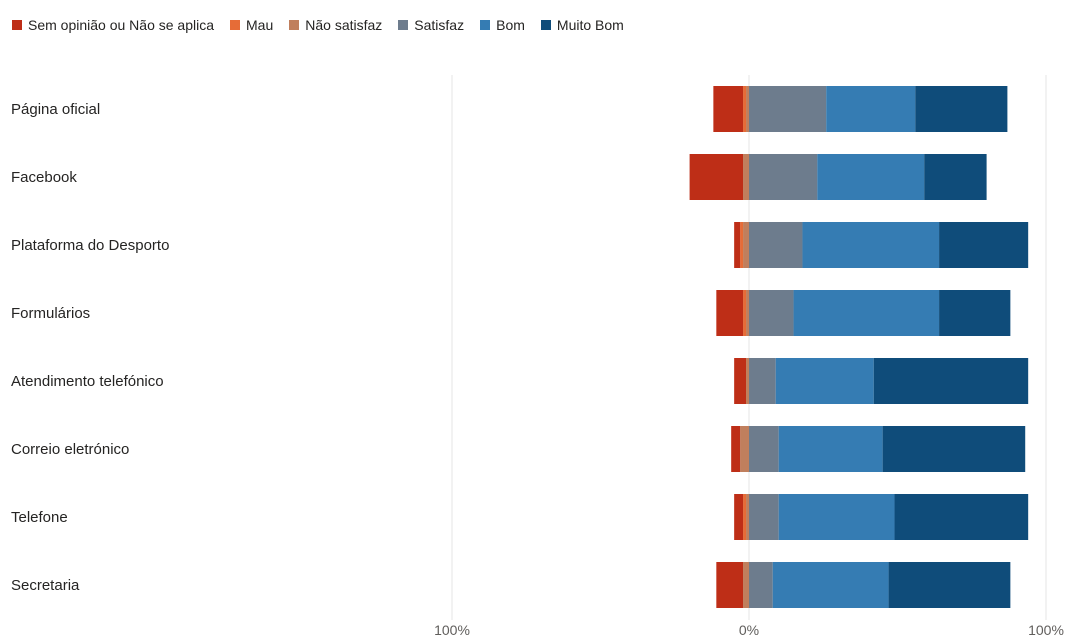 The height and width of the screenshot is (639, 1067). I want to click on bar-secretaria-satisfaz, so click(761, 585).